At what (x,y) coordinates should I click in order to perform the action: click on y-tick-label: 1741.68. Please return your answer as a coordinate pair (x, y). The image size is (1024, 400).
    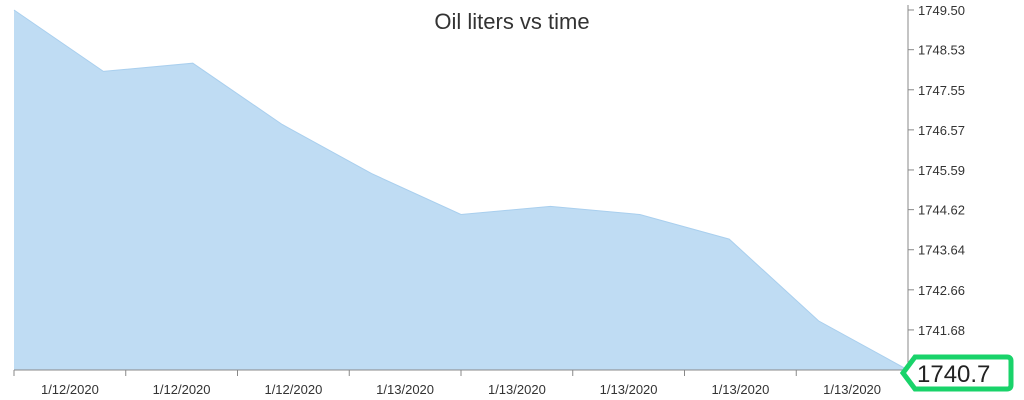
    Looking at the image, I should click on (941, 330).